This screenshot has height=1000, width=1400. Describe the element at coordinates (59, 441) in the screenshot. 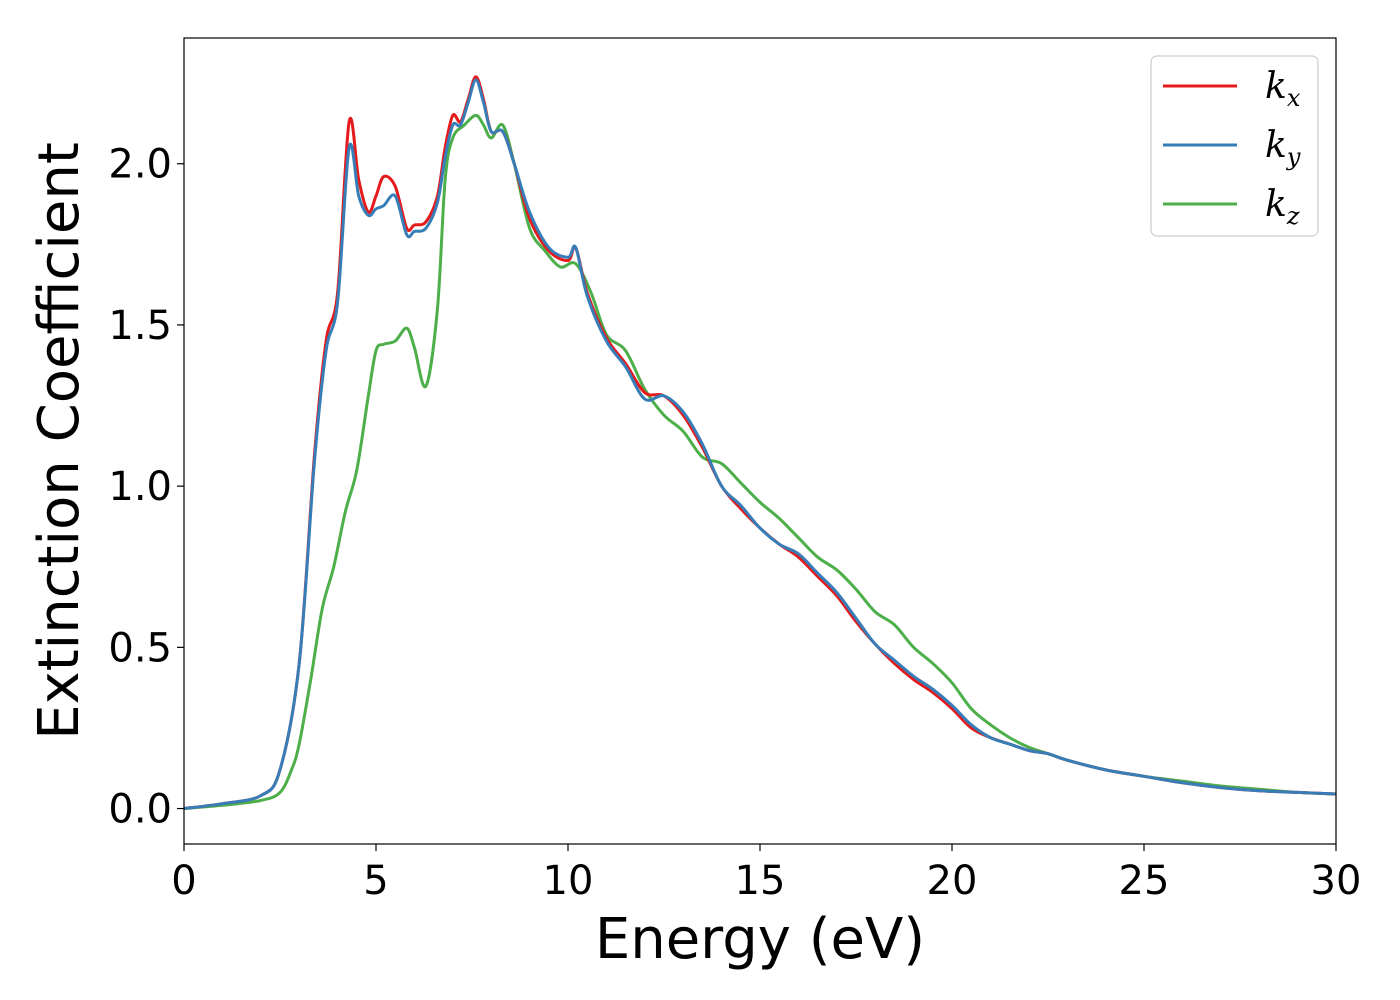

I see `y-axis-label: Extinction Coefficient` at that location.